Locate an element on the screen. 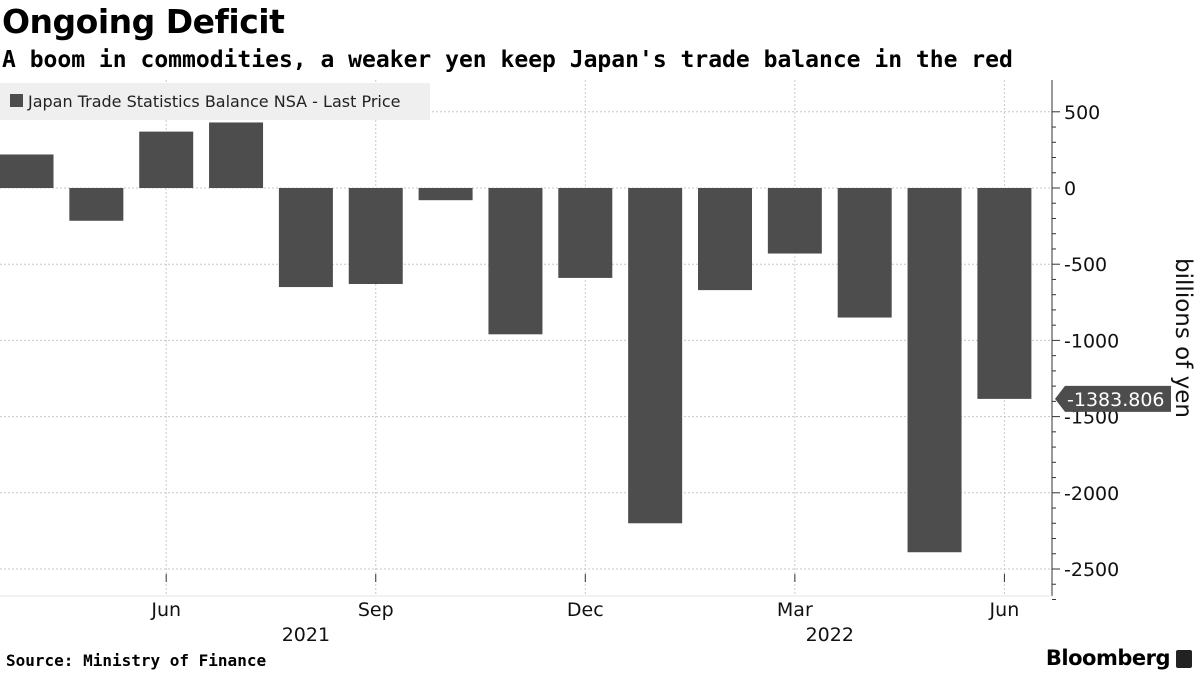 This screenshot has height=675, width=1200. brand-logo-text: Bloomberg is located at coordinates (1108, 658).